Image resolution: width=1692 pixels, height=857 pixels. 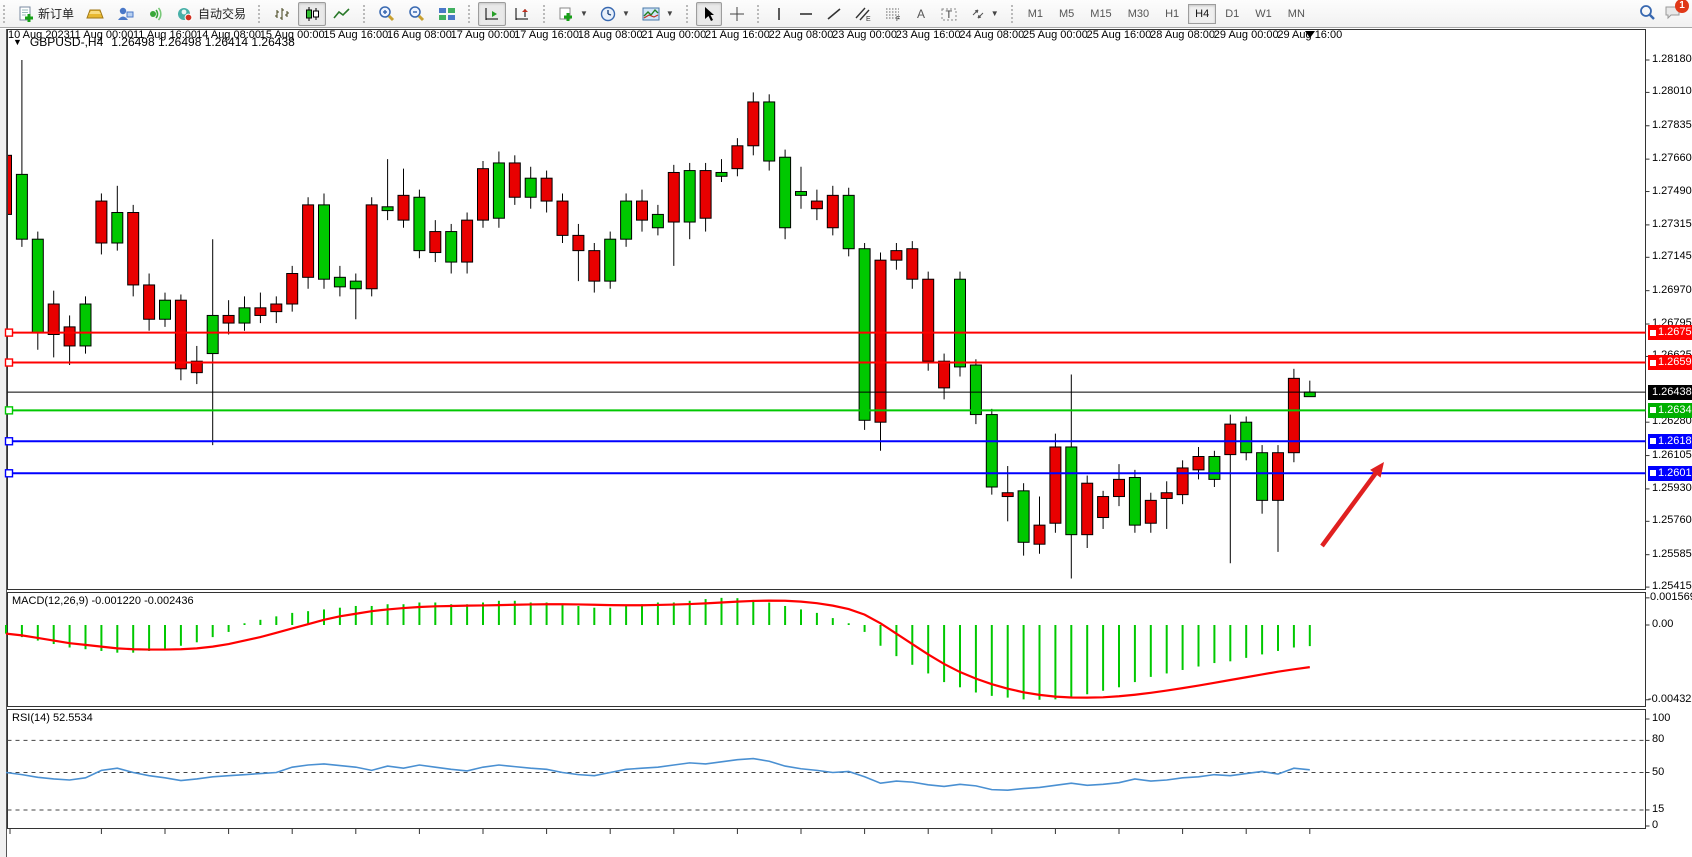 I want to click on price-tick-label: 1.27145, so click(x=1672, y=256).